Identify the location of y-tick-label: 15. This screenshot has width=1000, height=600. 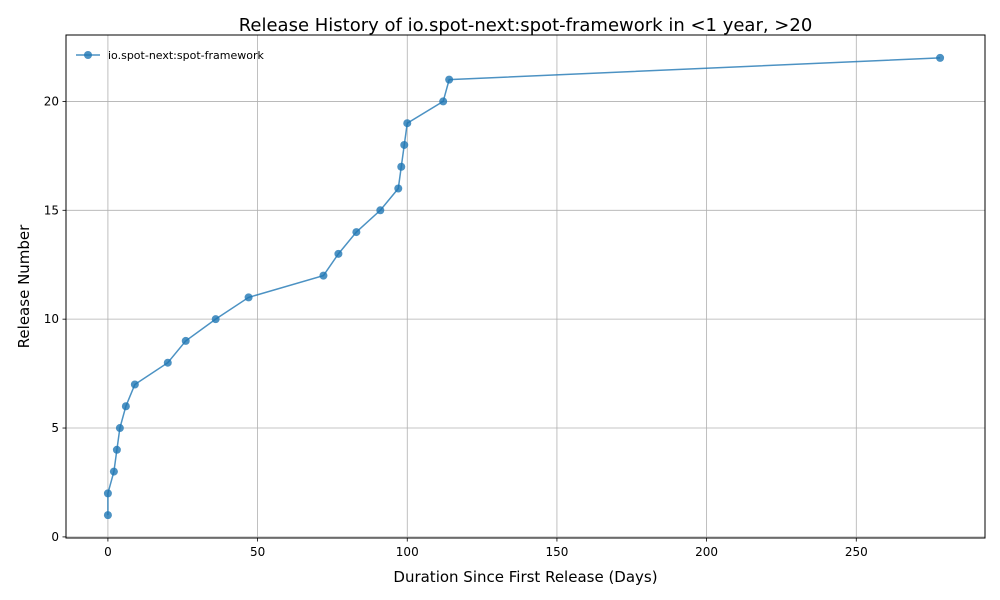
(51, 210).